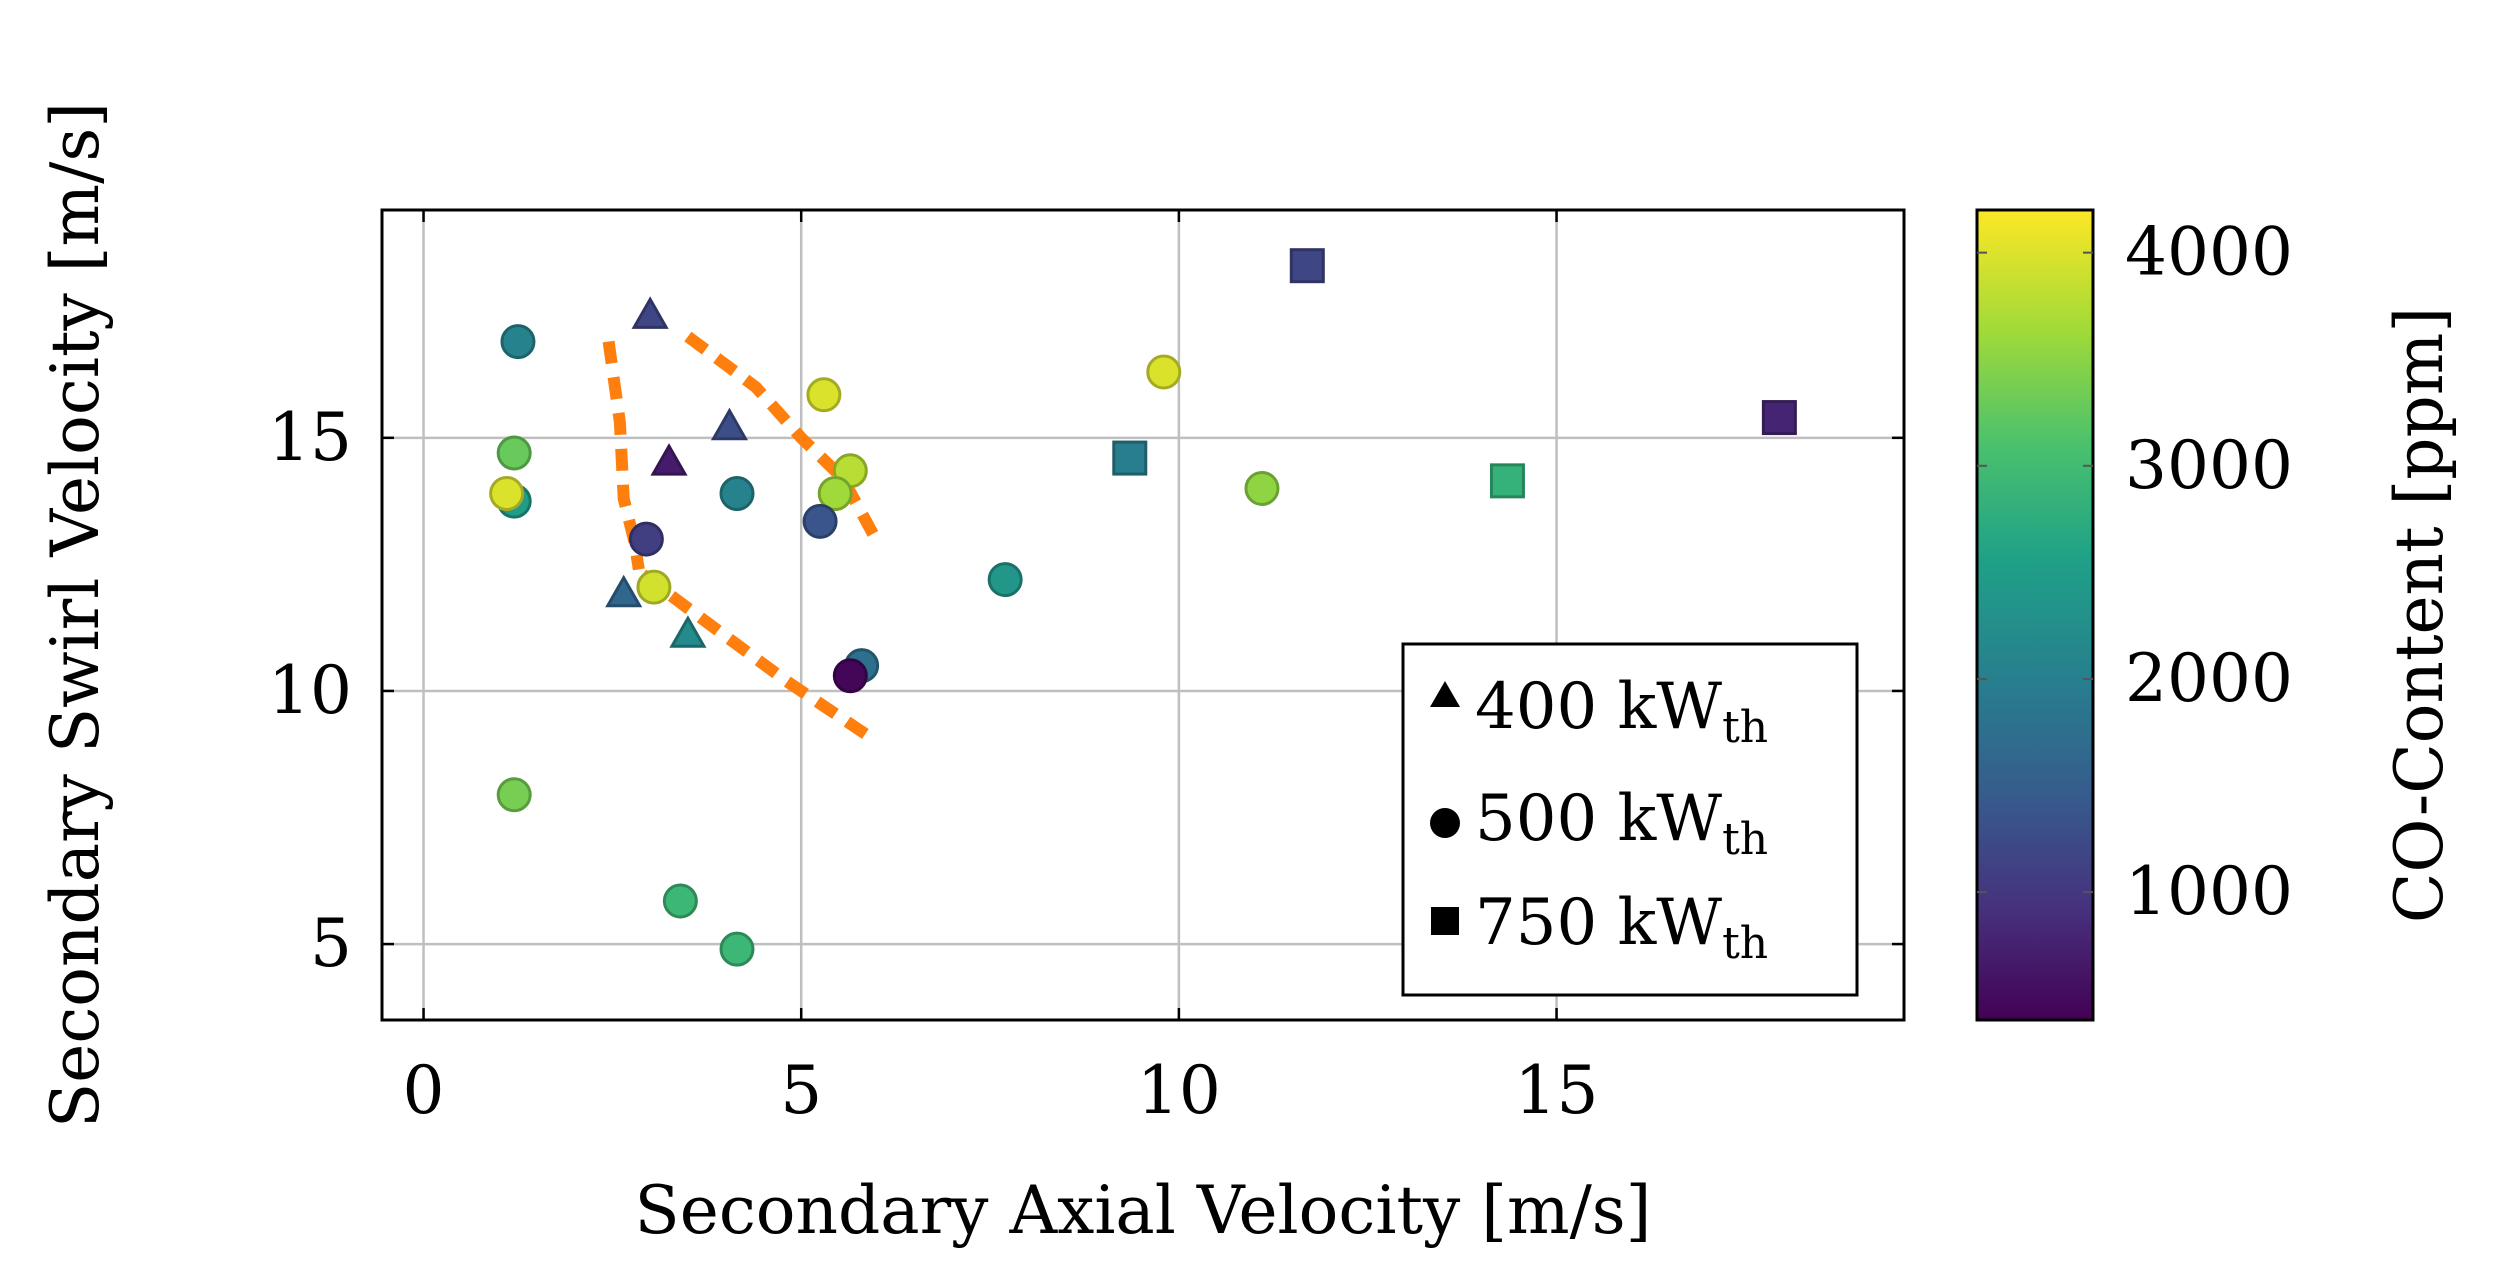 The width and height of the screenshot is (2496, 1275). What do you see at coordinates (310, 690) in the screenshot?
I see `y-tick-label: 10` at bounding box center [310, 690].